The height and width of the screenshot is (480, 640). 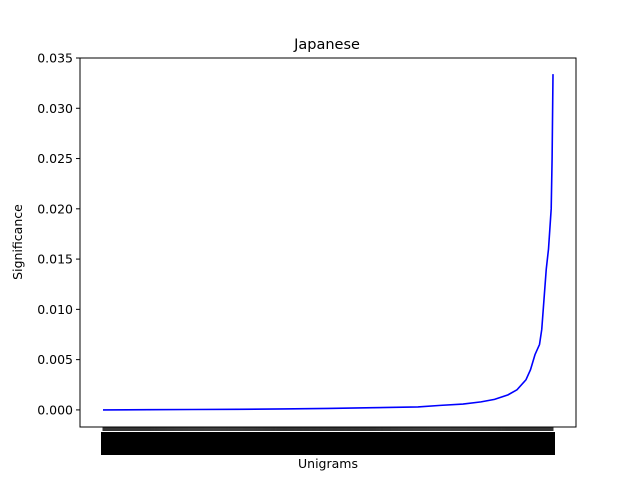 I want to click on x-axis, so click(x=328, y=441).